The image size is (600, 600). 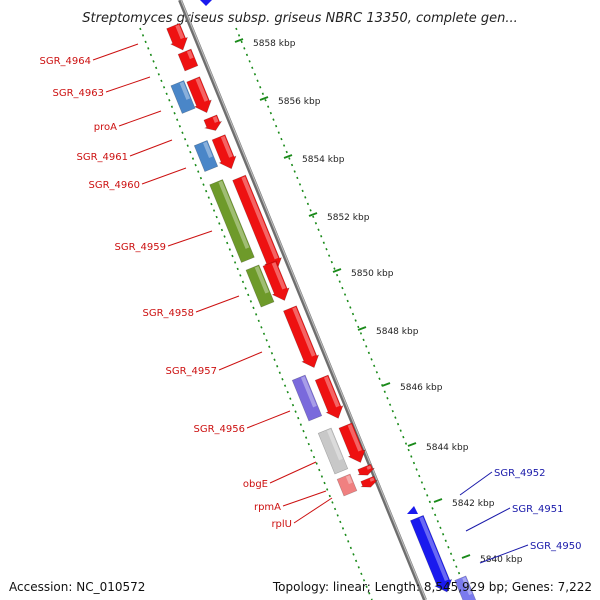 What do you see at coordinates (192, 371) in the screenshot?
I see `gene-label: SGR_4957` at bounding box center [192, 371].